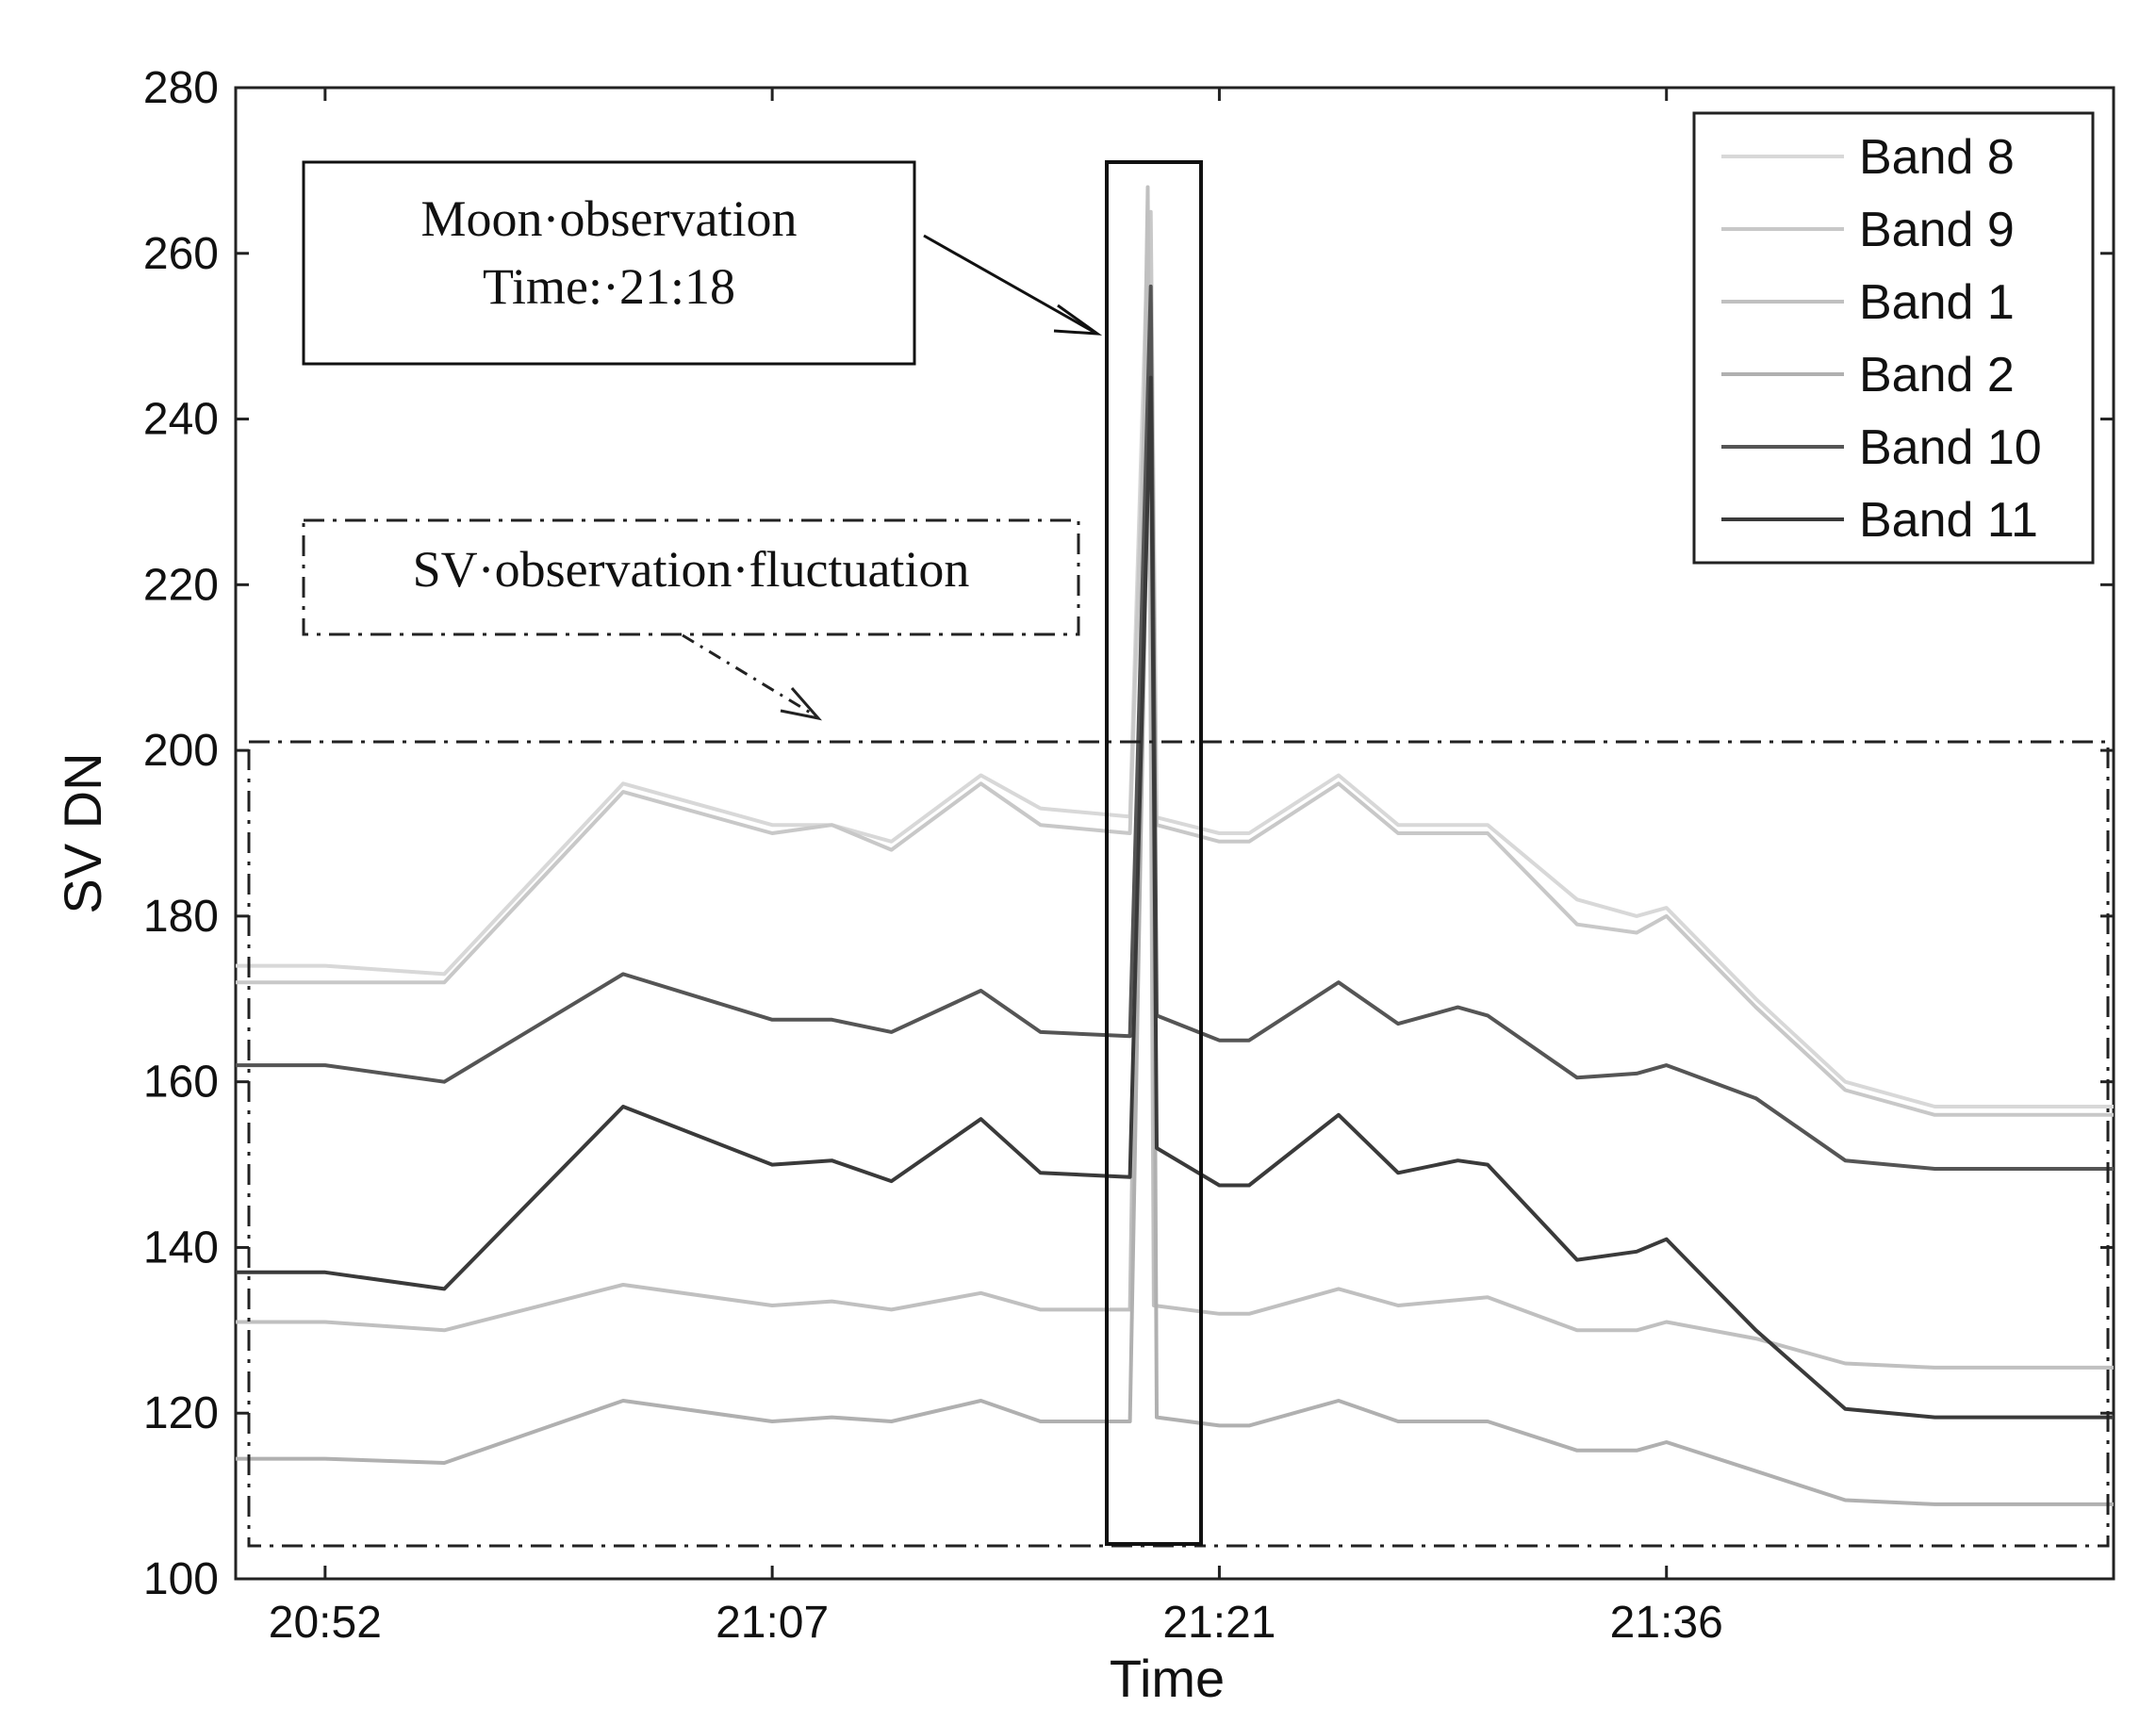 This screenshot has height=1724, width=2156. What do you see at coordinates (1167, 1678) in the screenshot?
I see `x-axis-label: Time` at bounding box center [1167, 1678].